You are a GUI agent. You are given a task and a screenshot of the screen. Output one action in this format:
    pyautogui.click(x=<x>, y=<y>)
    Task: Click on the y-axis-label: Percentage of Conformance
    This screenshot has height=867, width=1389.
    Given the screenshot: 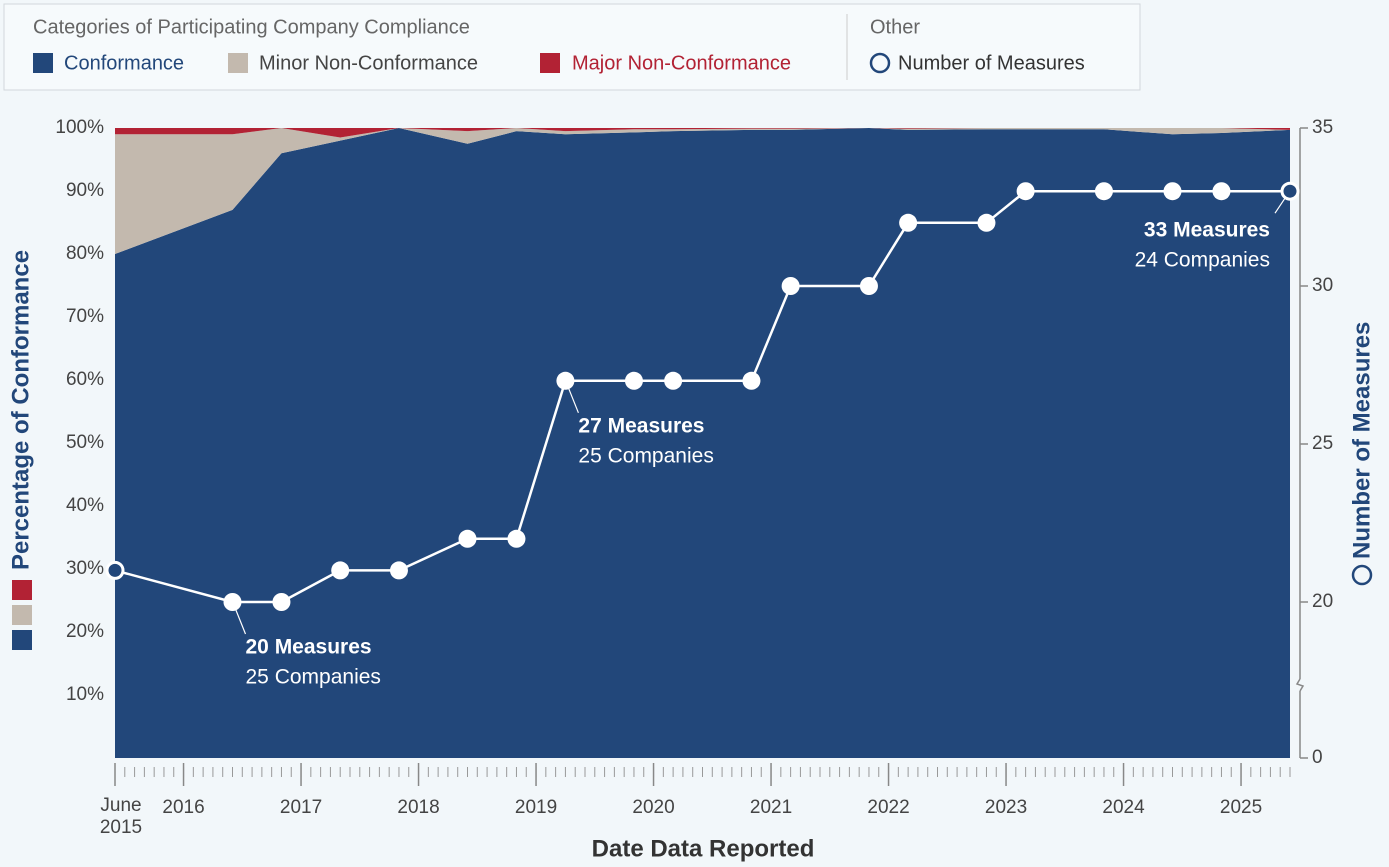 What is the action you would take?
    pyautogui.click(x=20, y=410)
    